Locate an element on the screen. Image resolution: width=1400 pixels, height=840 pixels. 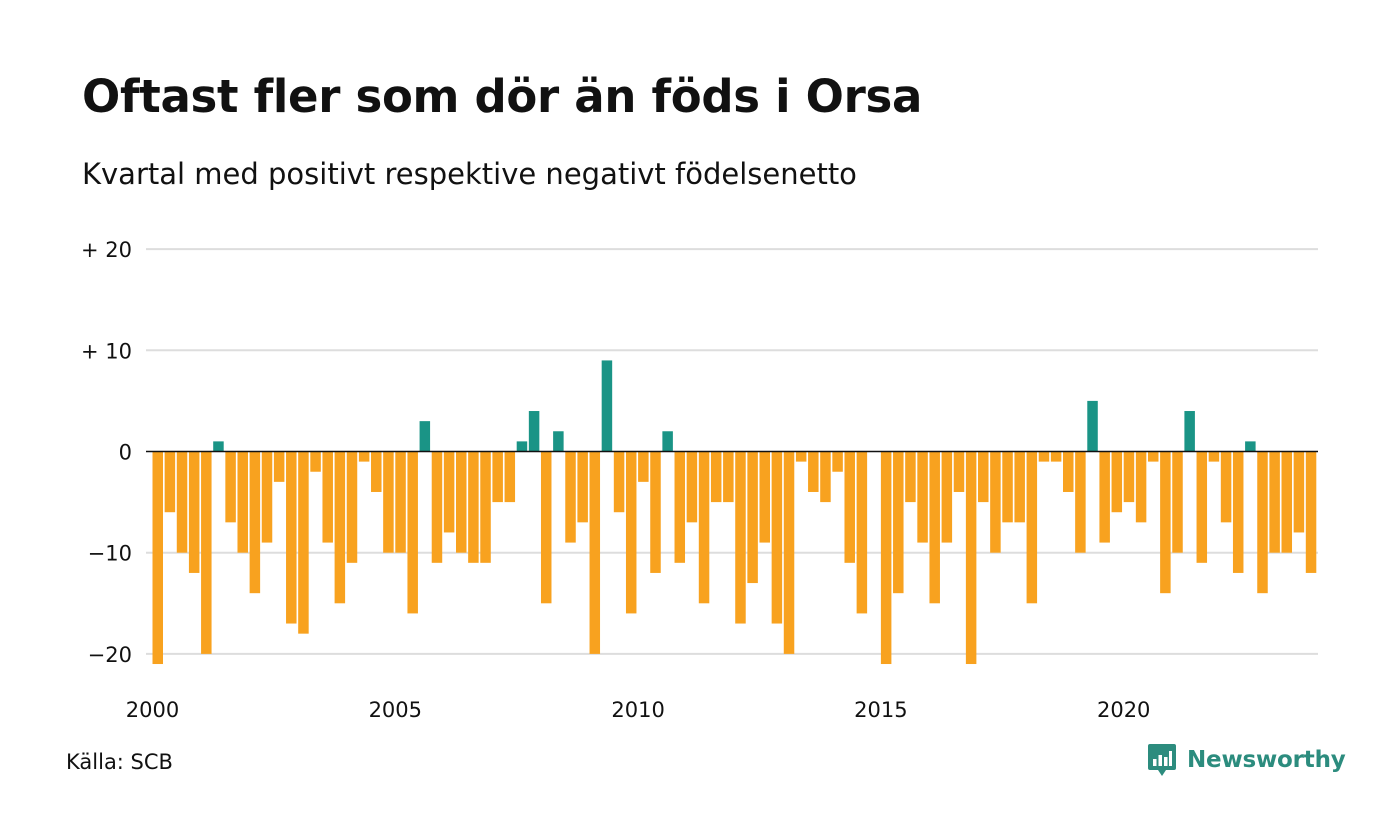
y-tick-label: 0 is located at coordinates (125, 453).